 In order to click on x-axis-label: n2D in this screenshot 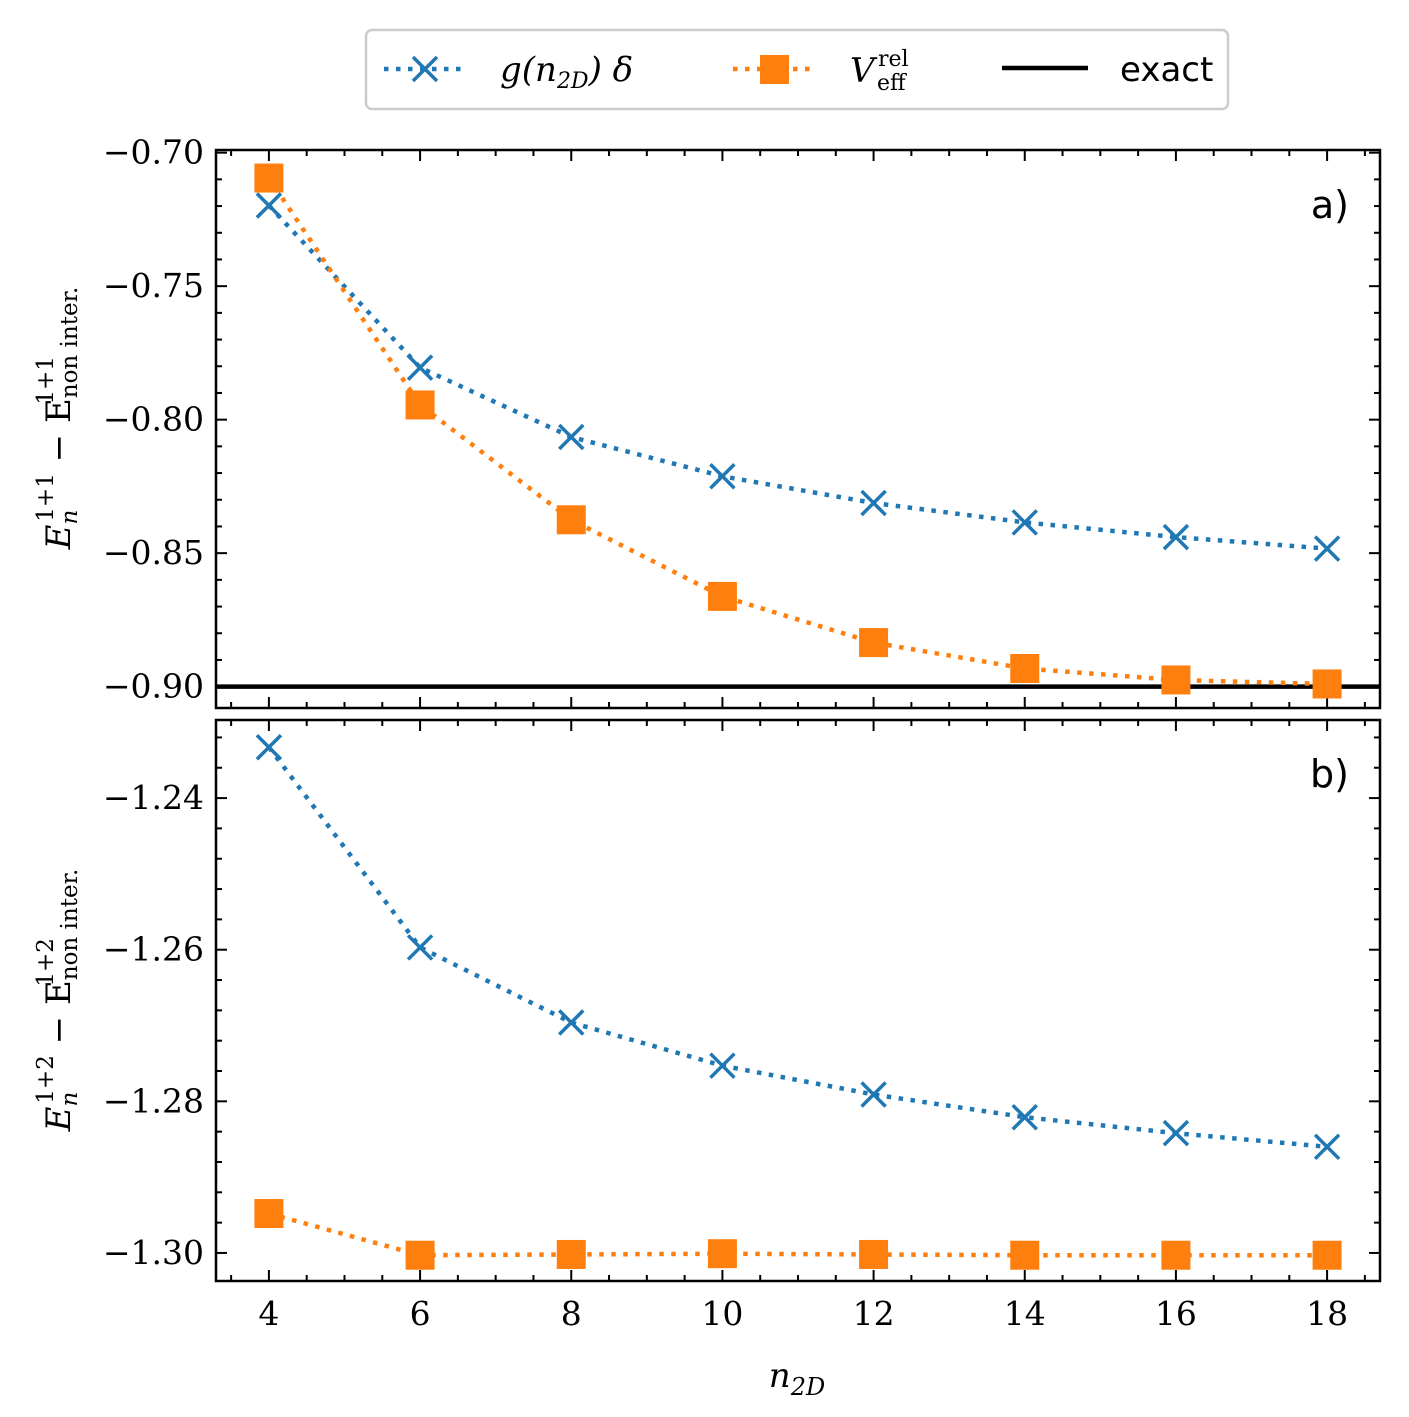, I will do `click(797, 1378)`.